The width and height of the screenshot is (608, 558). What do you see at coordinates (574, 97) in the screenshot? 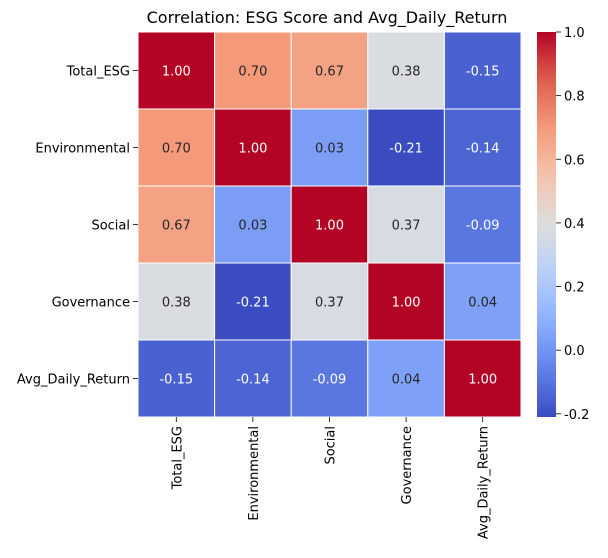
I see `colorbar-tick-label: 0.8` at bounding box center [574, 97].